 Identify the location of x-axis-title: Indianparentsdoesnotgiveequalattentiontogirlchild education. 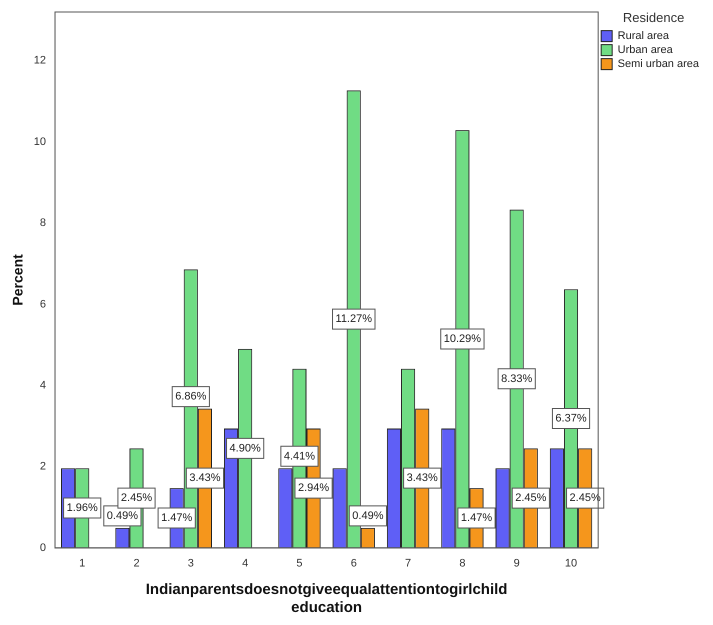
(327, 598).